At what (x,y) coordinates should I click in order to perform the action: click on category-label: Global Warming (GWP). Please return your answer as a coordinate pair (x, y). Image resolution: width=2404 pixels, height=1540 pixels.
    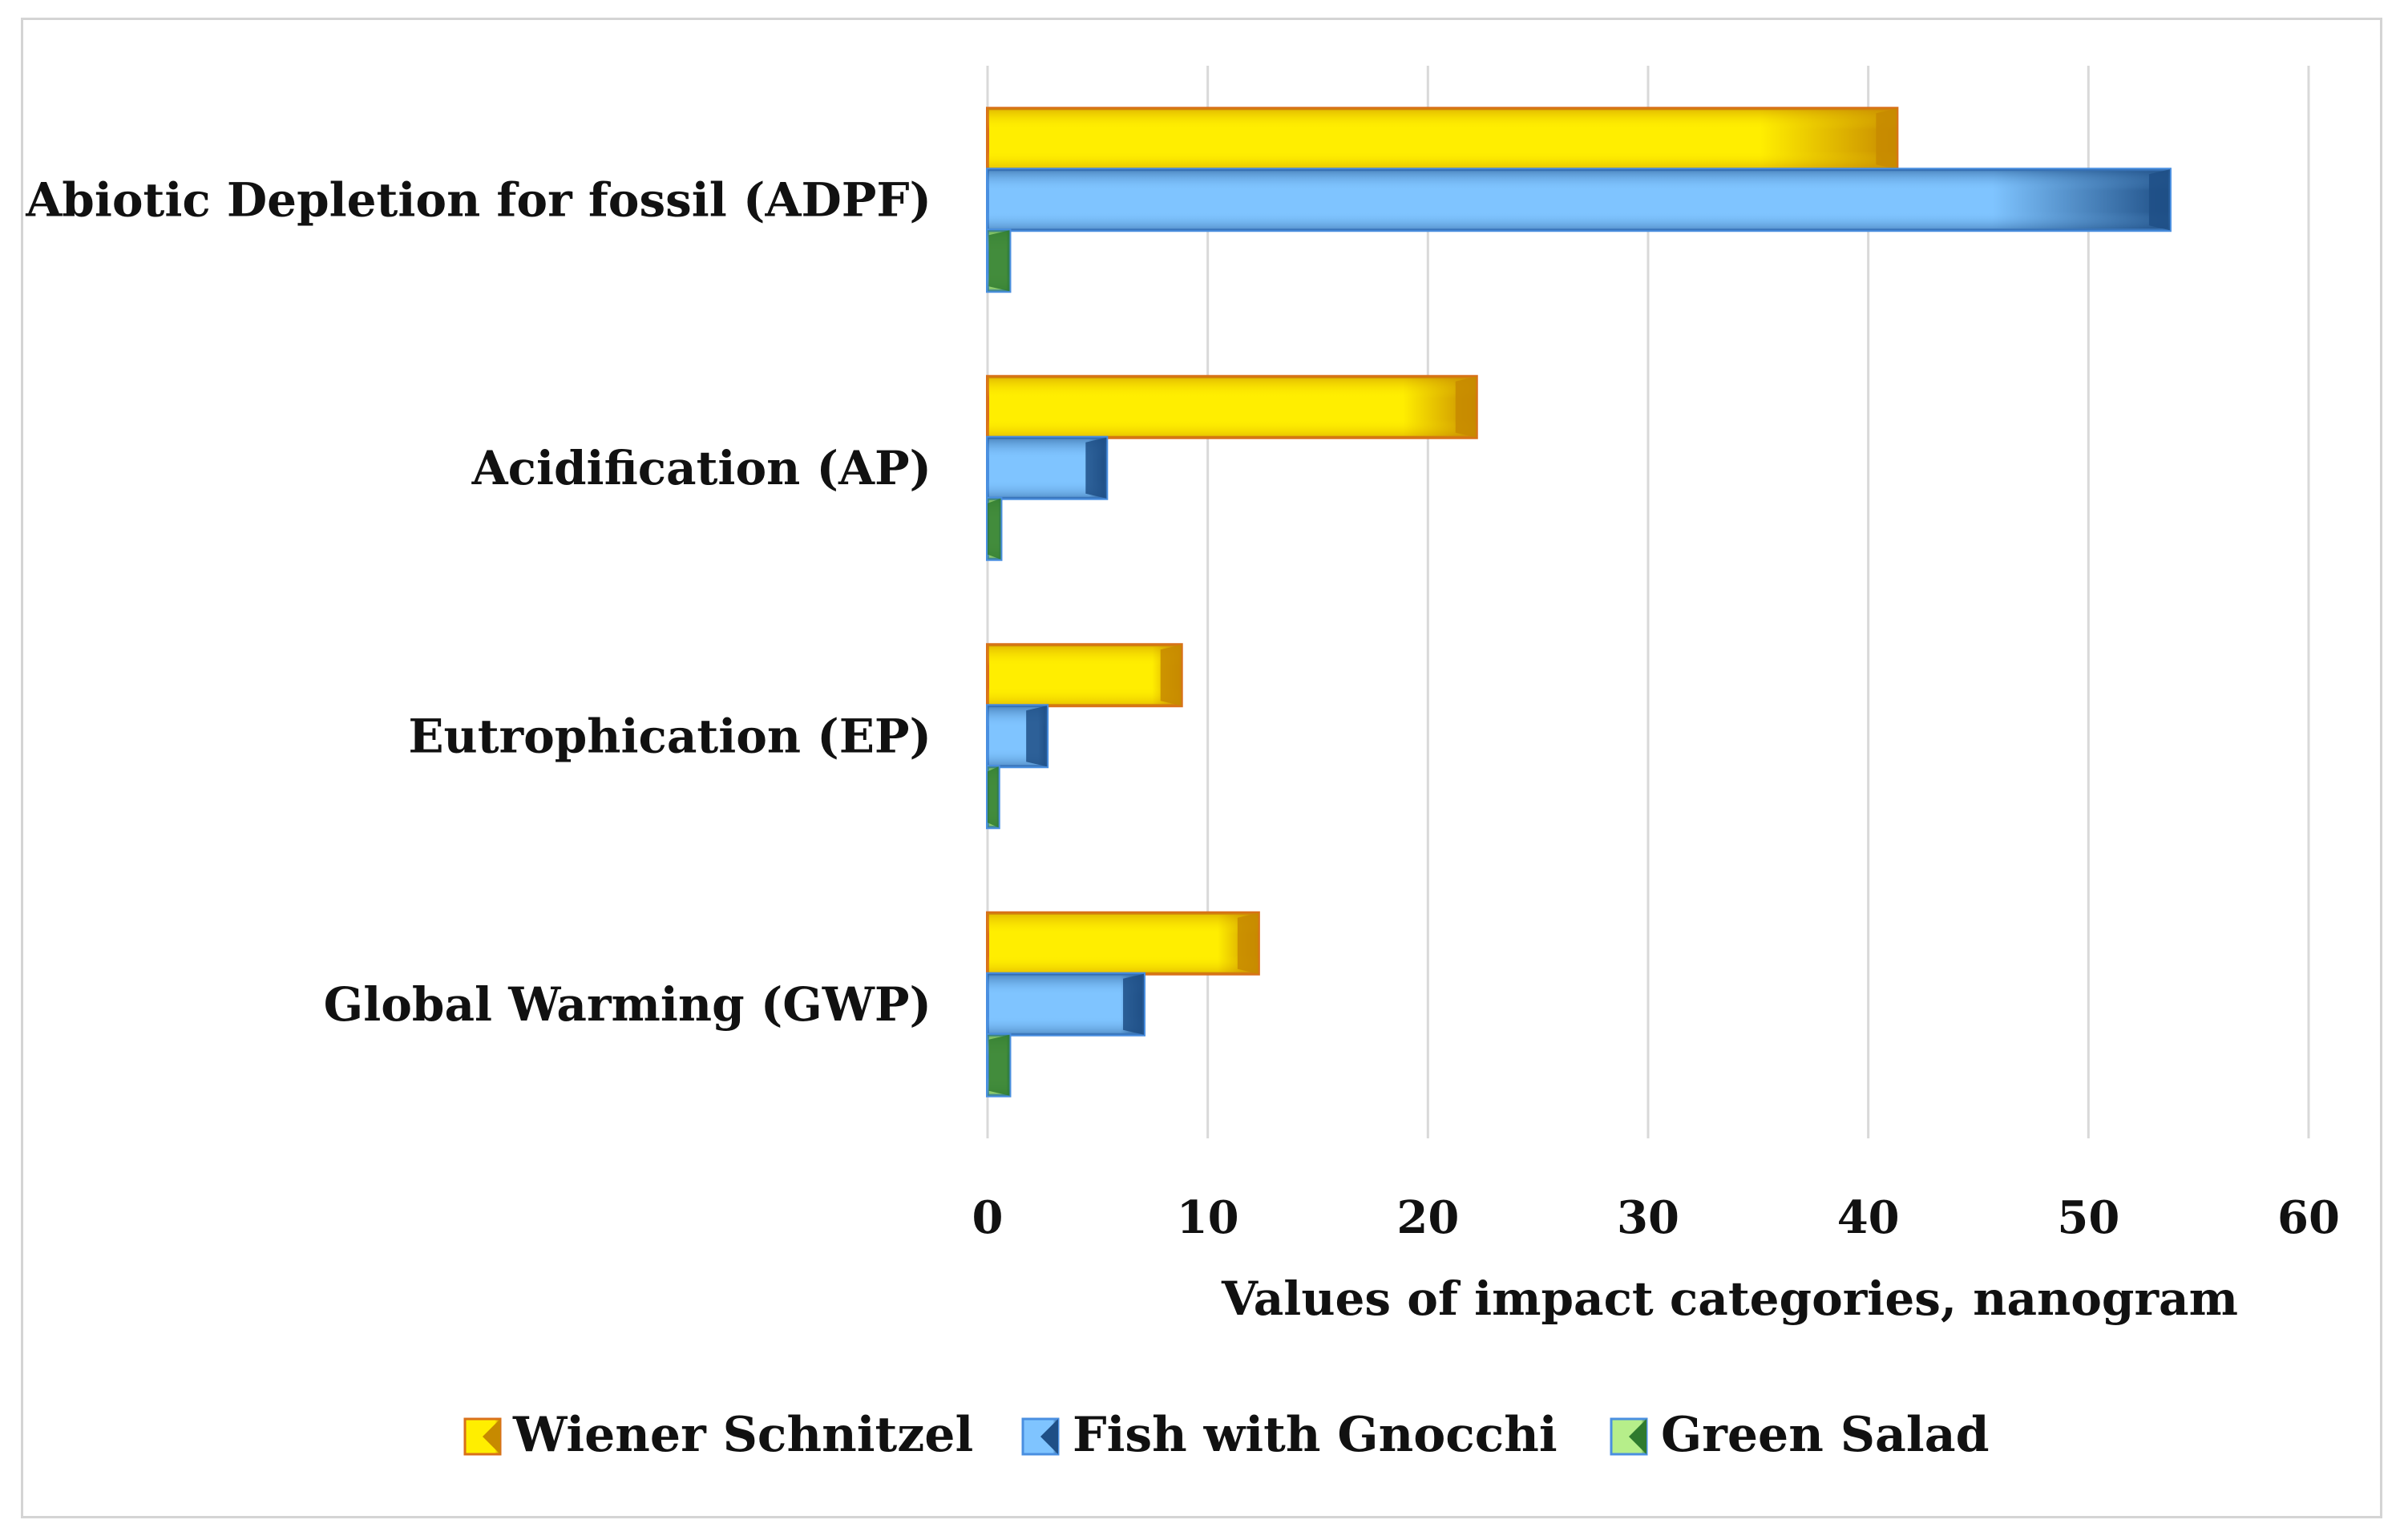
    Looking at the image, I should click on (627, 1005).